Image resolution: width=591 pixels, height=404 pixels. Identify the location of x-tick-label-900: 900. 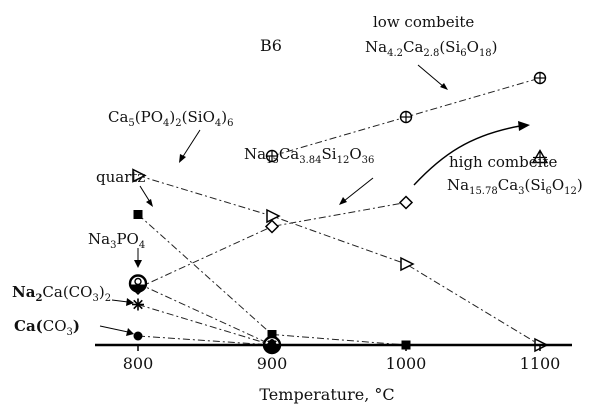
(272, 363).